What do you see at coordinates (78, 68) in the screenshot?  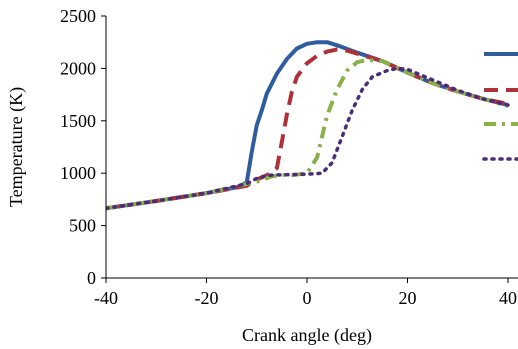 I see `y-tick-label: 2000` at bounding box center [78, 68].